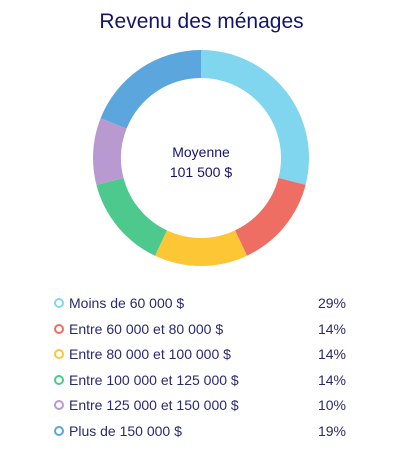 Image resolution: width=403 pixels, height=459 pixels. Describe the element at coordinates (331, 303) in the screenshot. I see `legend-percentage: 29%` at that location.